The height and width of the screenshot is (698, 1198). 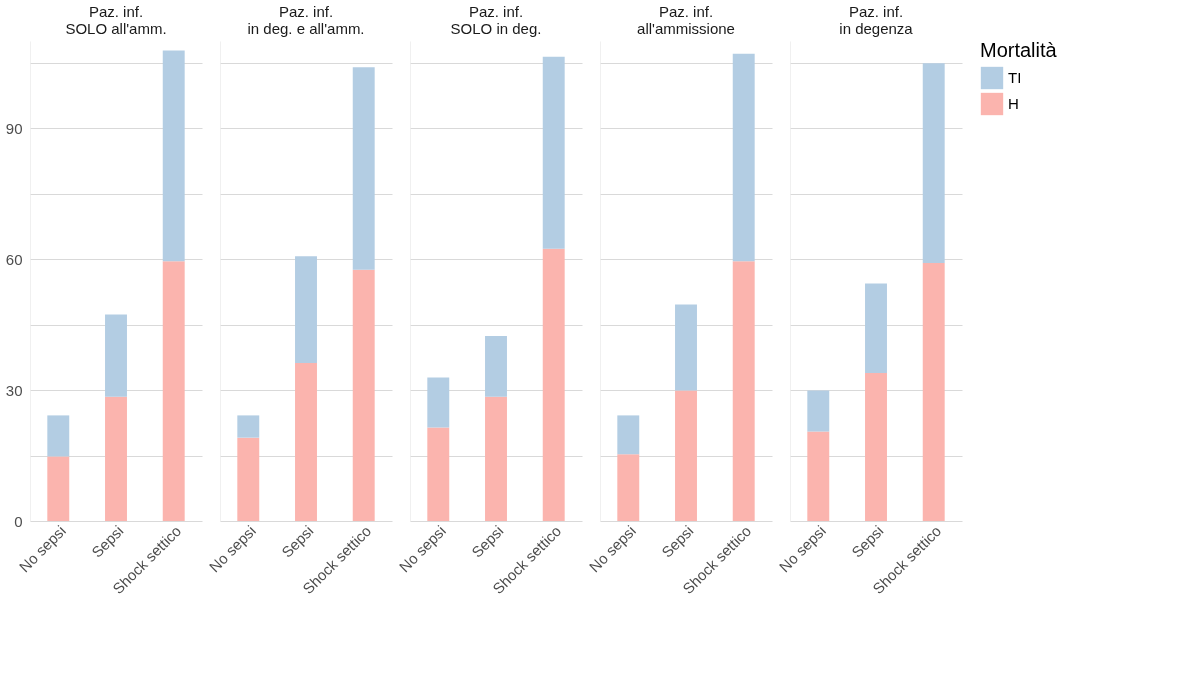 I want to click on chart-title: Paz. inf. all'ammissione, so click(x=686, y=20).